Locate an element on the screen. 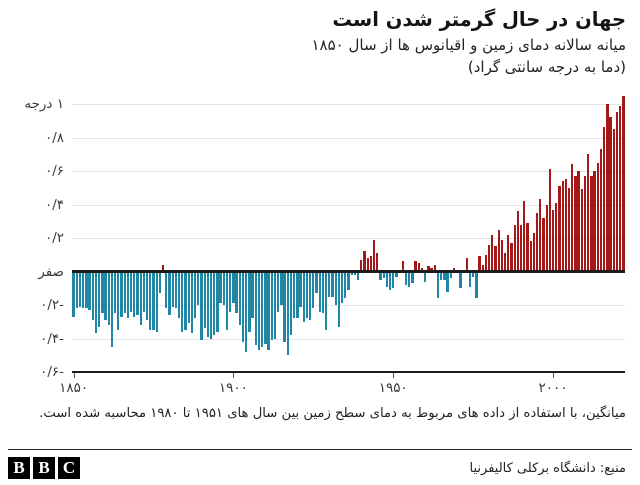 The height and width of the screenshot is (485, 640). bar-1922 is located at coordinates (303, 296).